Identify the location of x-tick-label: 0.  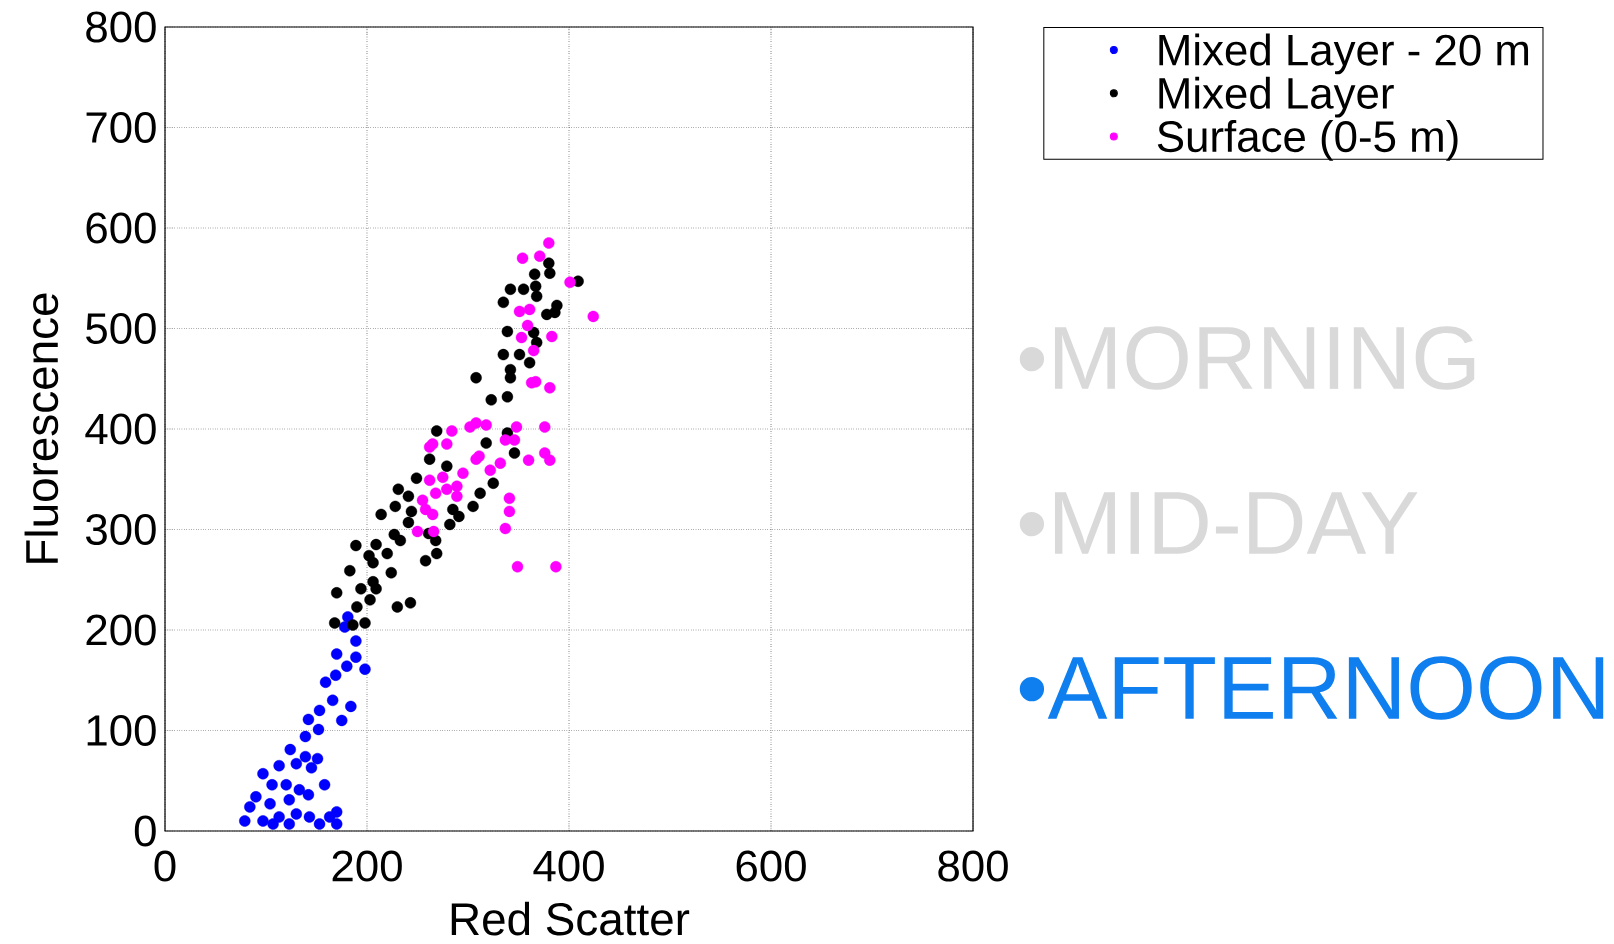
(165, 866).